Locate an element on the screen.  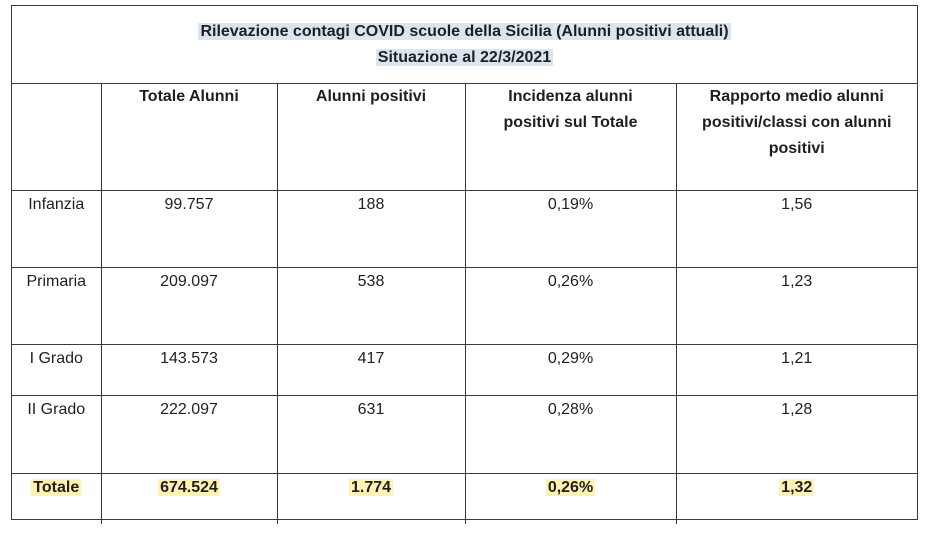
cell-totale-alunni: 222.097 is located at coordinates (189, 434).